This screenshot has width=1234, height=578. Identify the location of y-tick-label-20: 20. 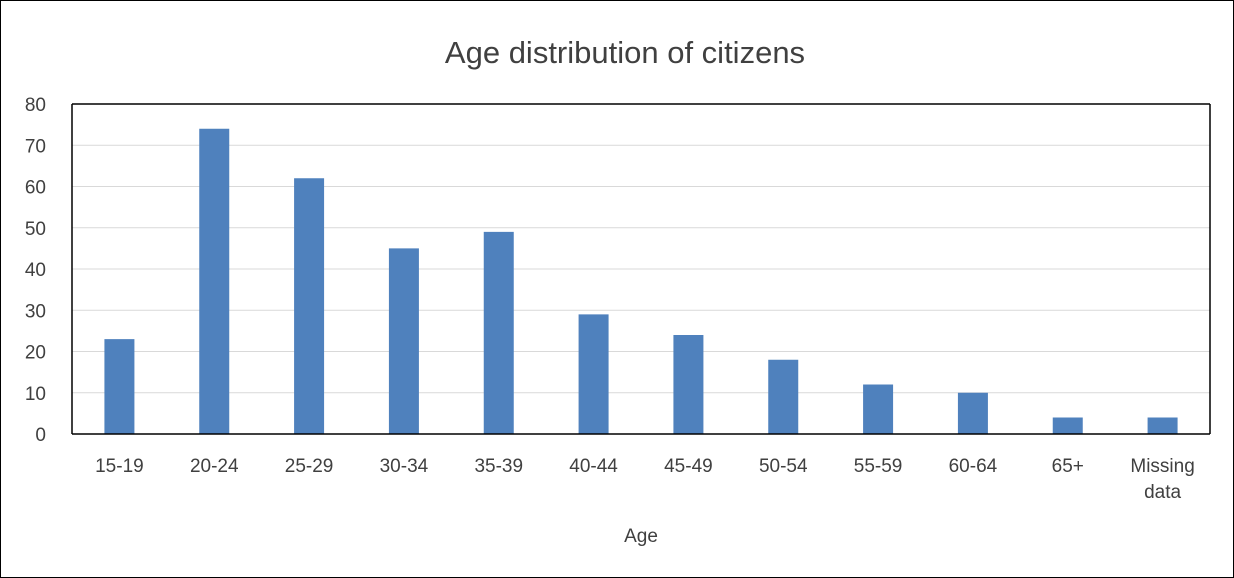
(35, 353).